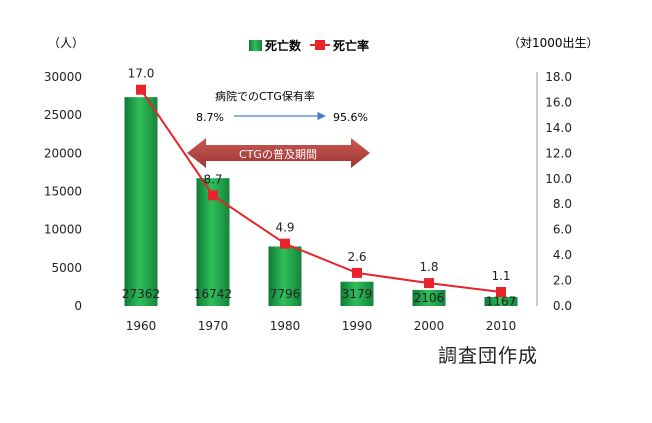 This screenshot has width=652, height=423. Describe the element at coordinates (350, 117) in the screenshot. I see `ctg-end-value: 95.6%` at that location.